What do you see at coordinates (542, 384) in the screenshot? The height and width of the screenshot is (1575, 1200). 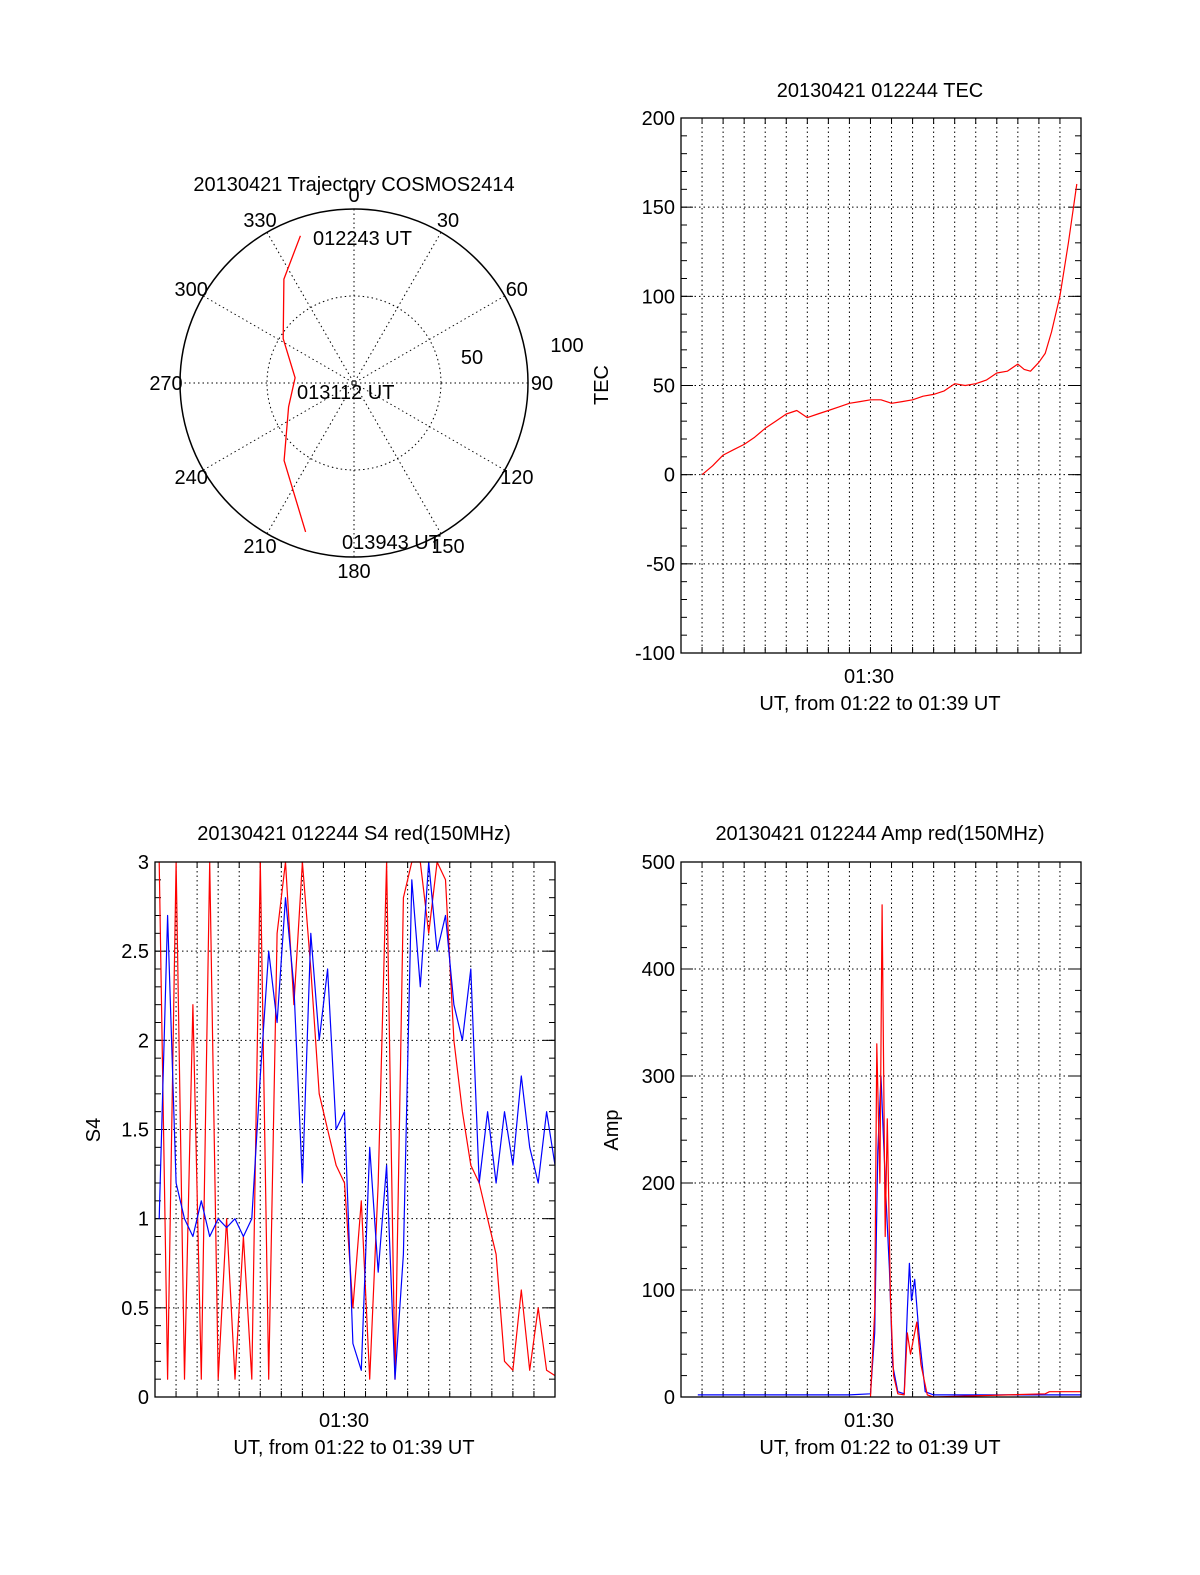 I see `polar-angle-label: 90` at bounding box center [542, 384].